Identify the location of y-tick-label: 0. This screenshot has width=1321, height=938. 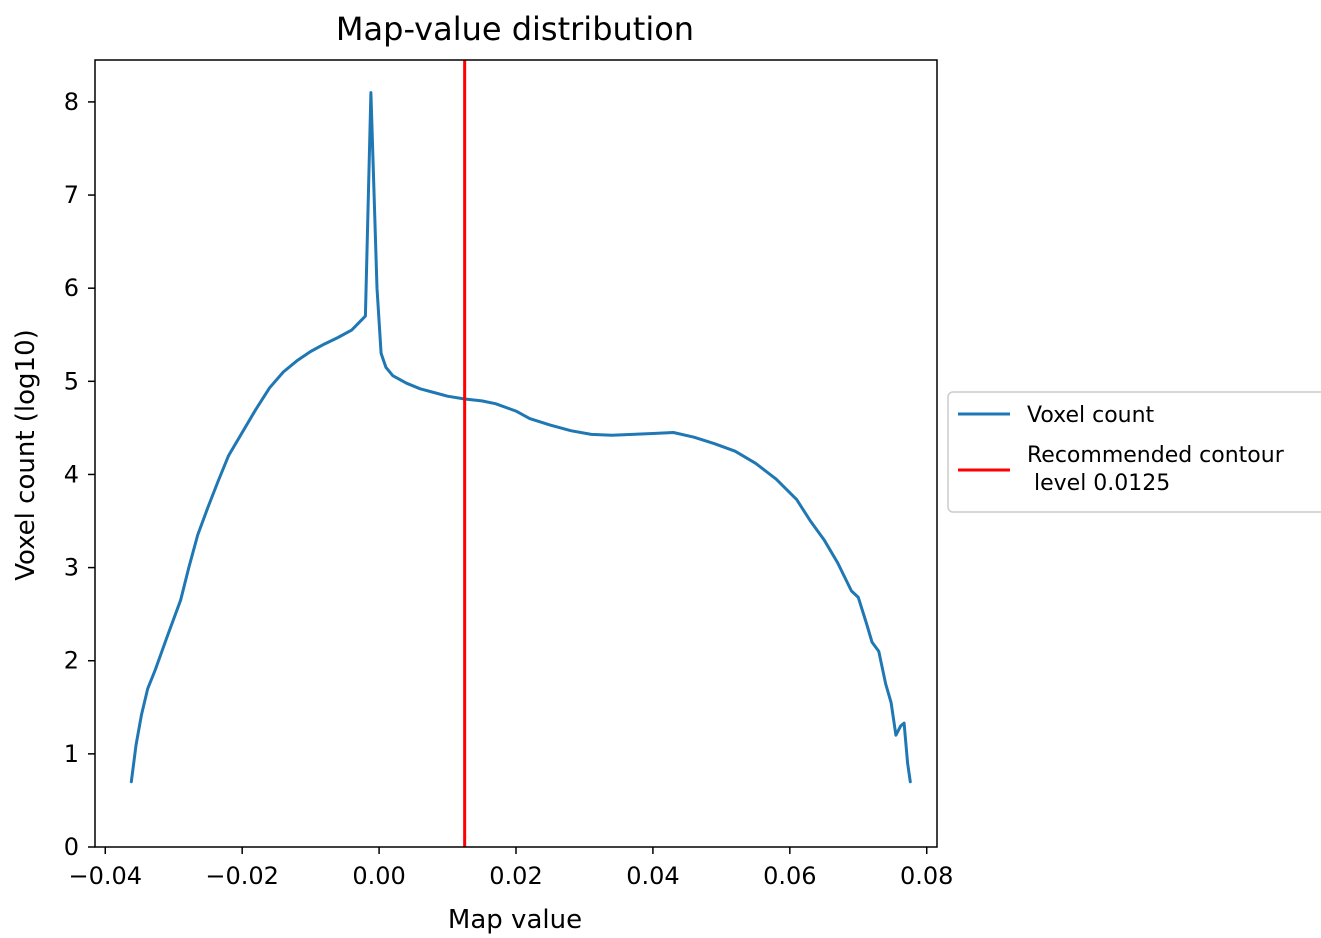
(71, 847).